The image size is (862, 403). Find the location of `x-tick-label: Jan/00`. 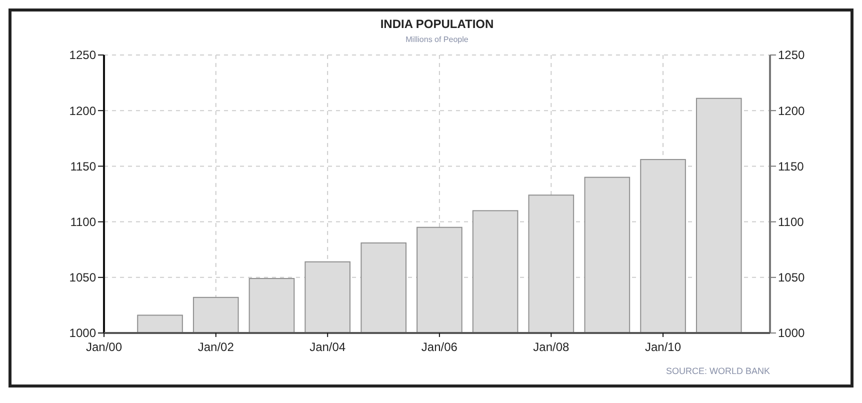

x-tick-label: Jan/00 is located at coordinates (104, 347).